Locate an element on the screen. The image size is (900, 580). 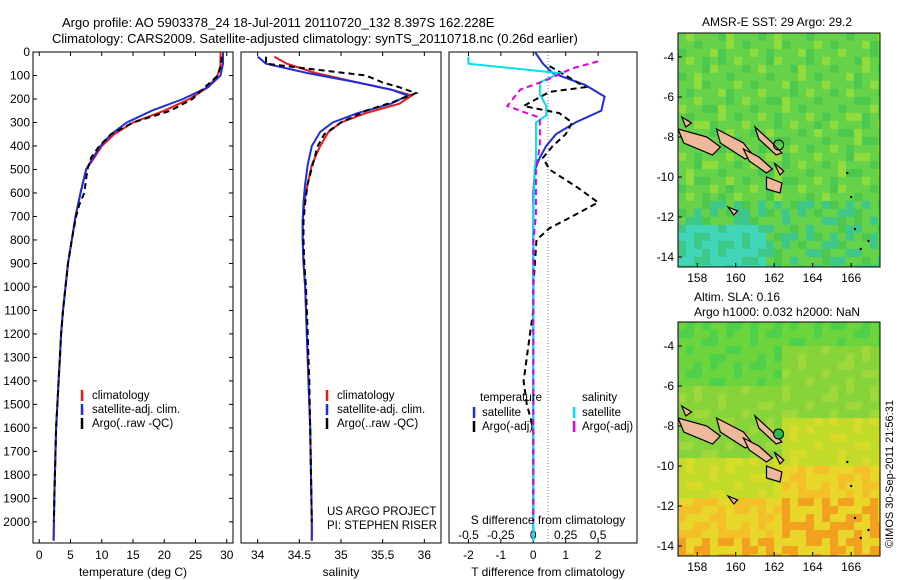
island-shape is located at coordinates (700, 431).